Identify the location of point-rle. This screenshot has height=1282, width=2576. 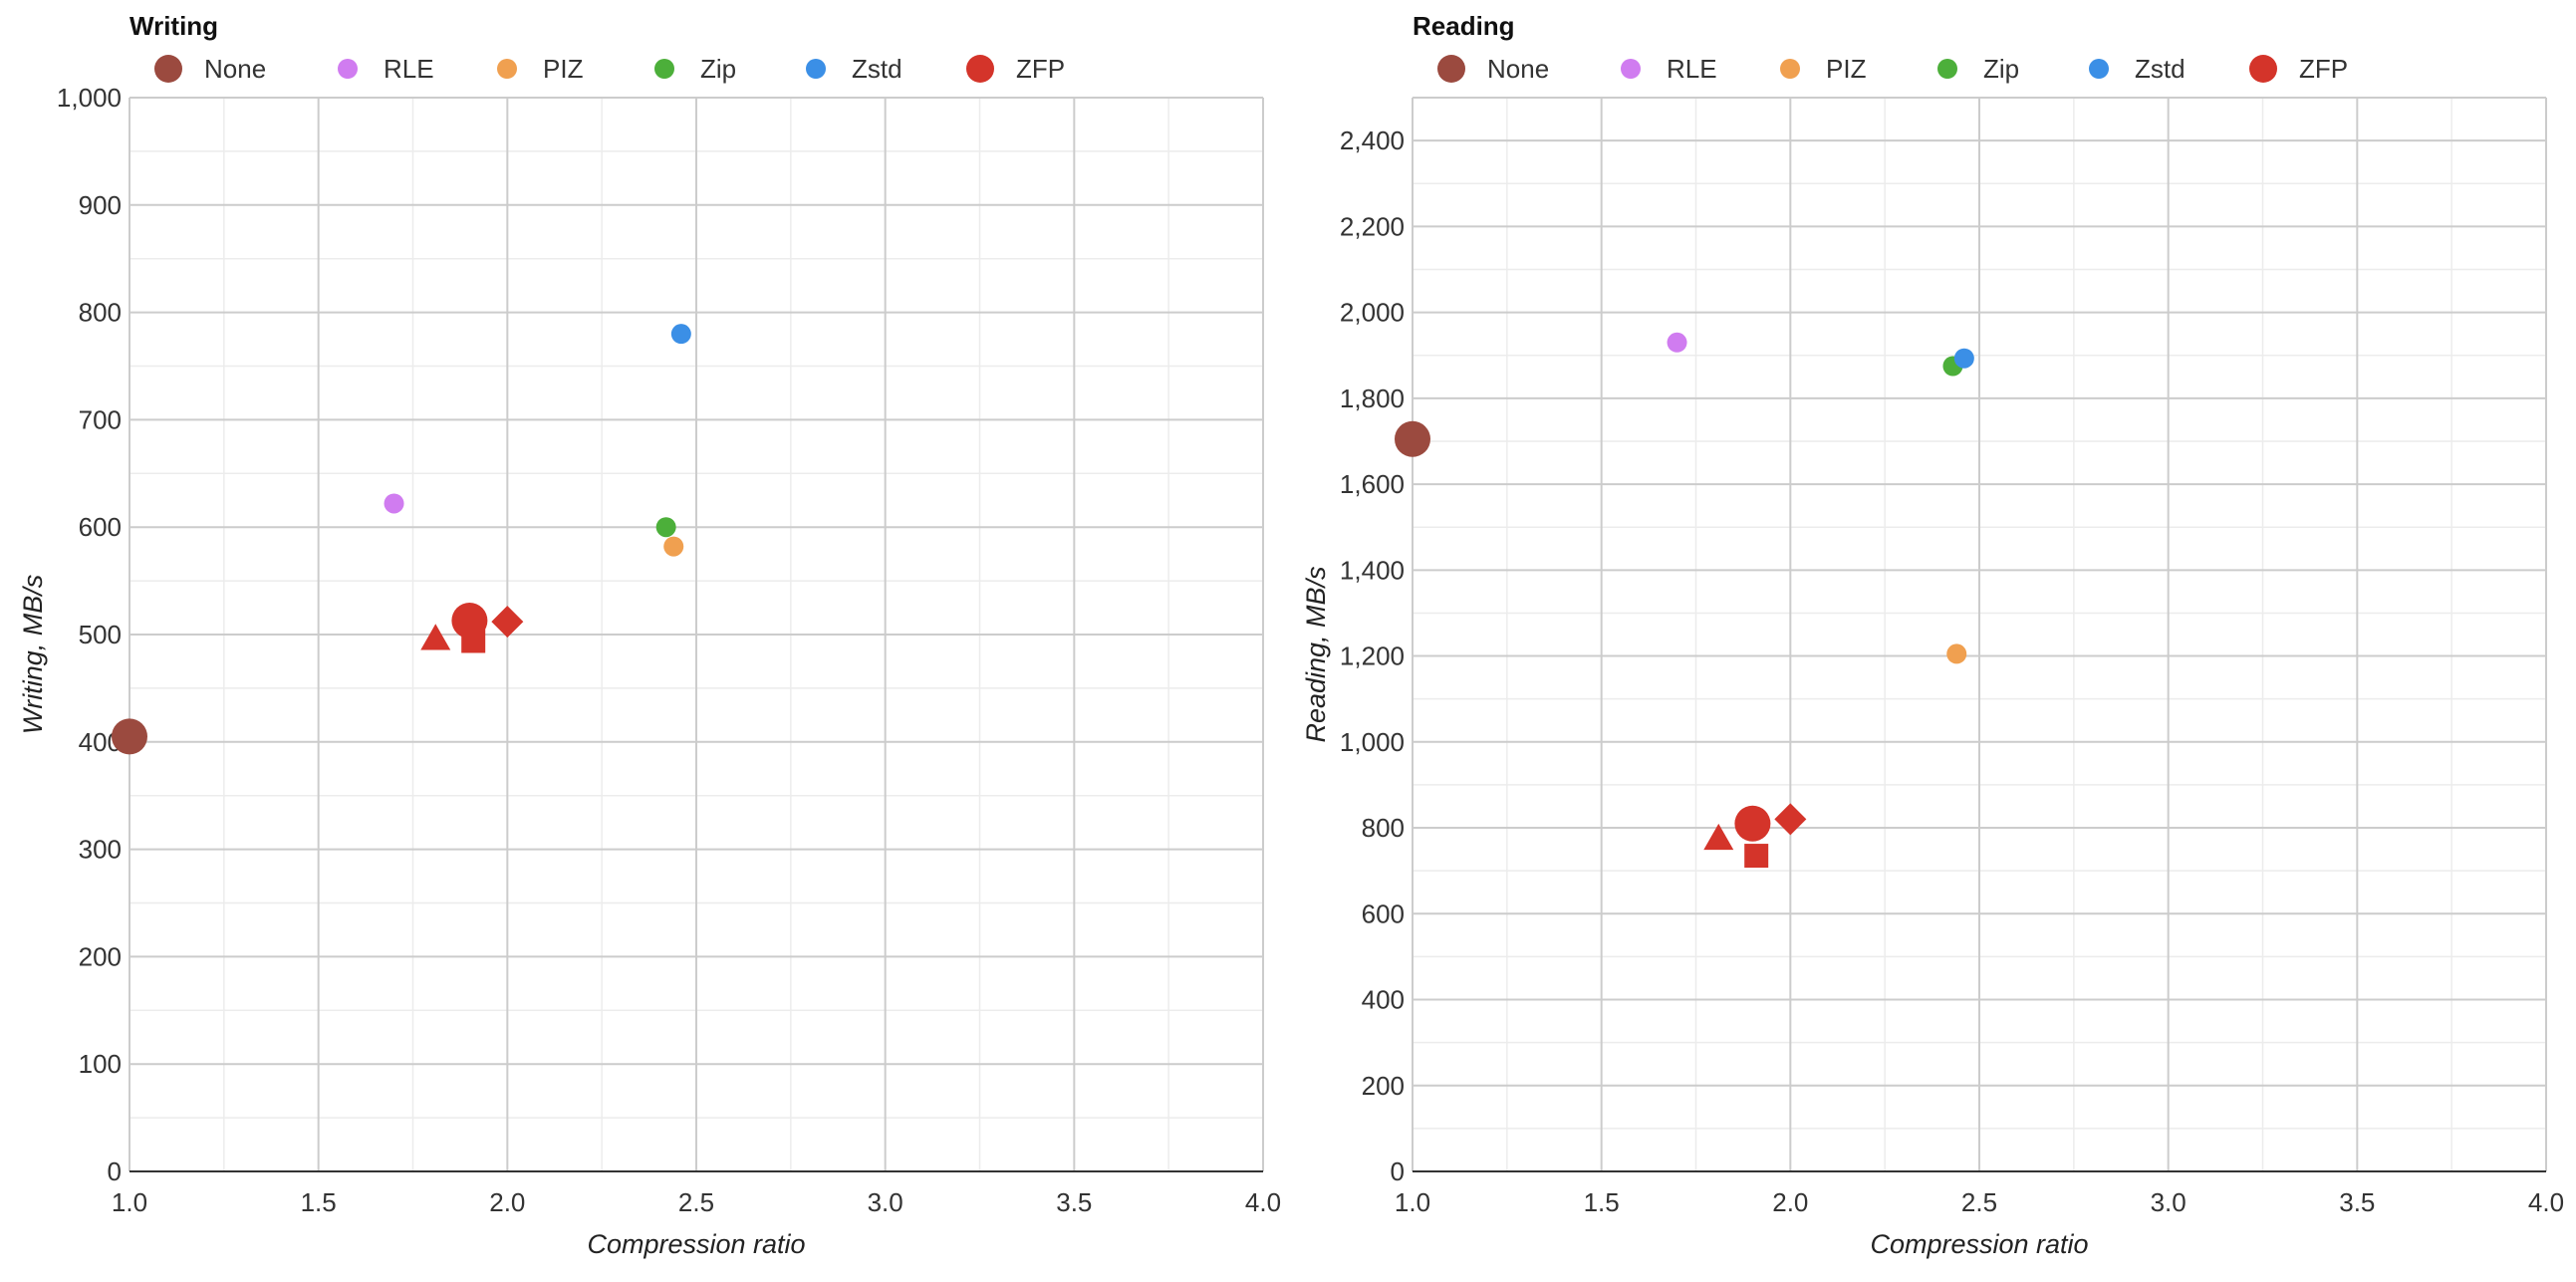
(394, 503).